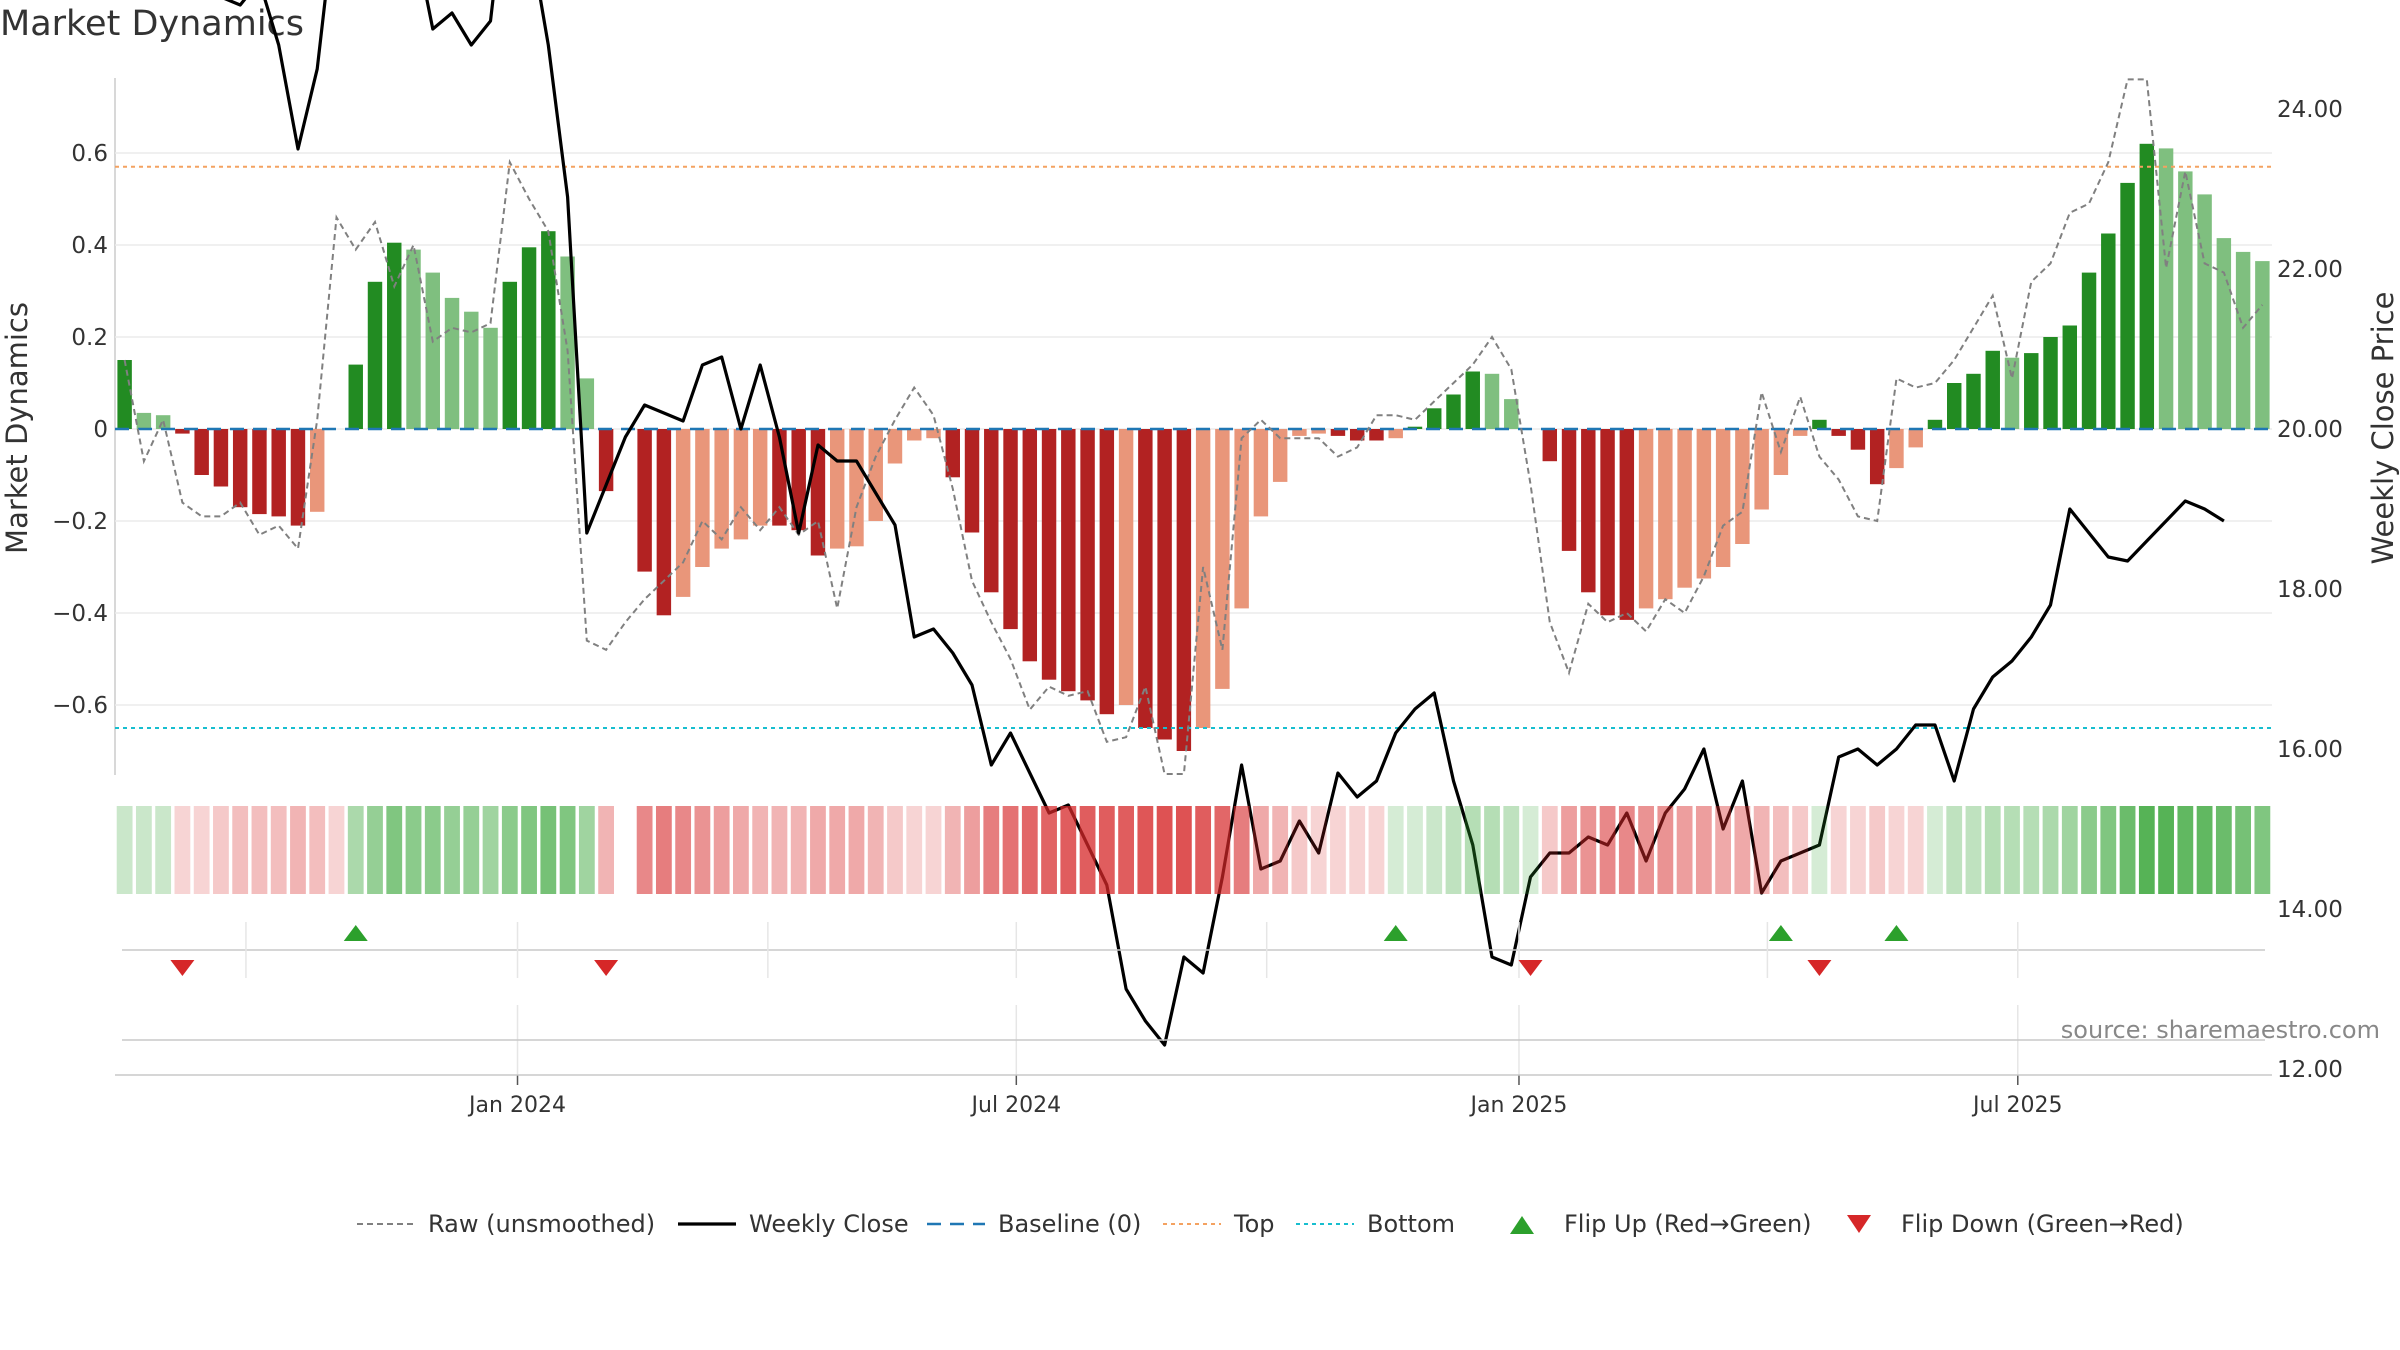 This screenshot has height=1350, width=2400. What do you see at coordinates (1375, 1224) in the screenshot?
I see `legend-item: Bottom` at bounding box center [1375, 1224].